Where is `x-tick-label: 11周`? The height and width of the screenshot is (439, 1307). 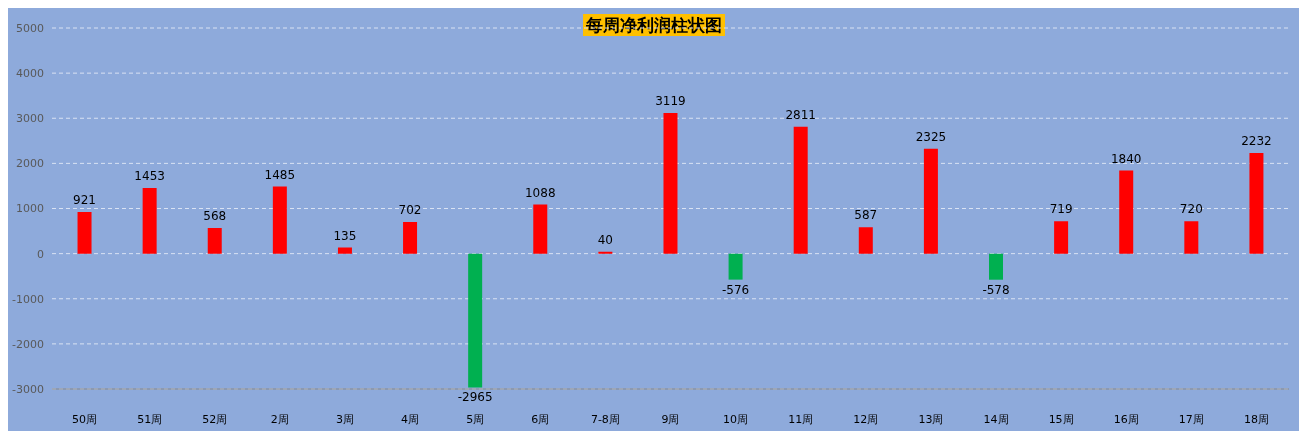 x-tick-label: 11周 is located at coordinates (801, 419).